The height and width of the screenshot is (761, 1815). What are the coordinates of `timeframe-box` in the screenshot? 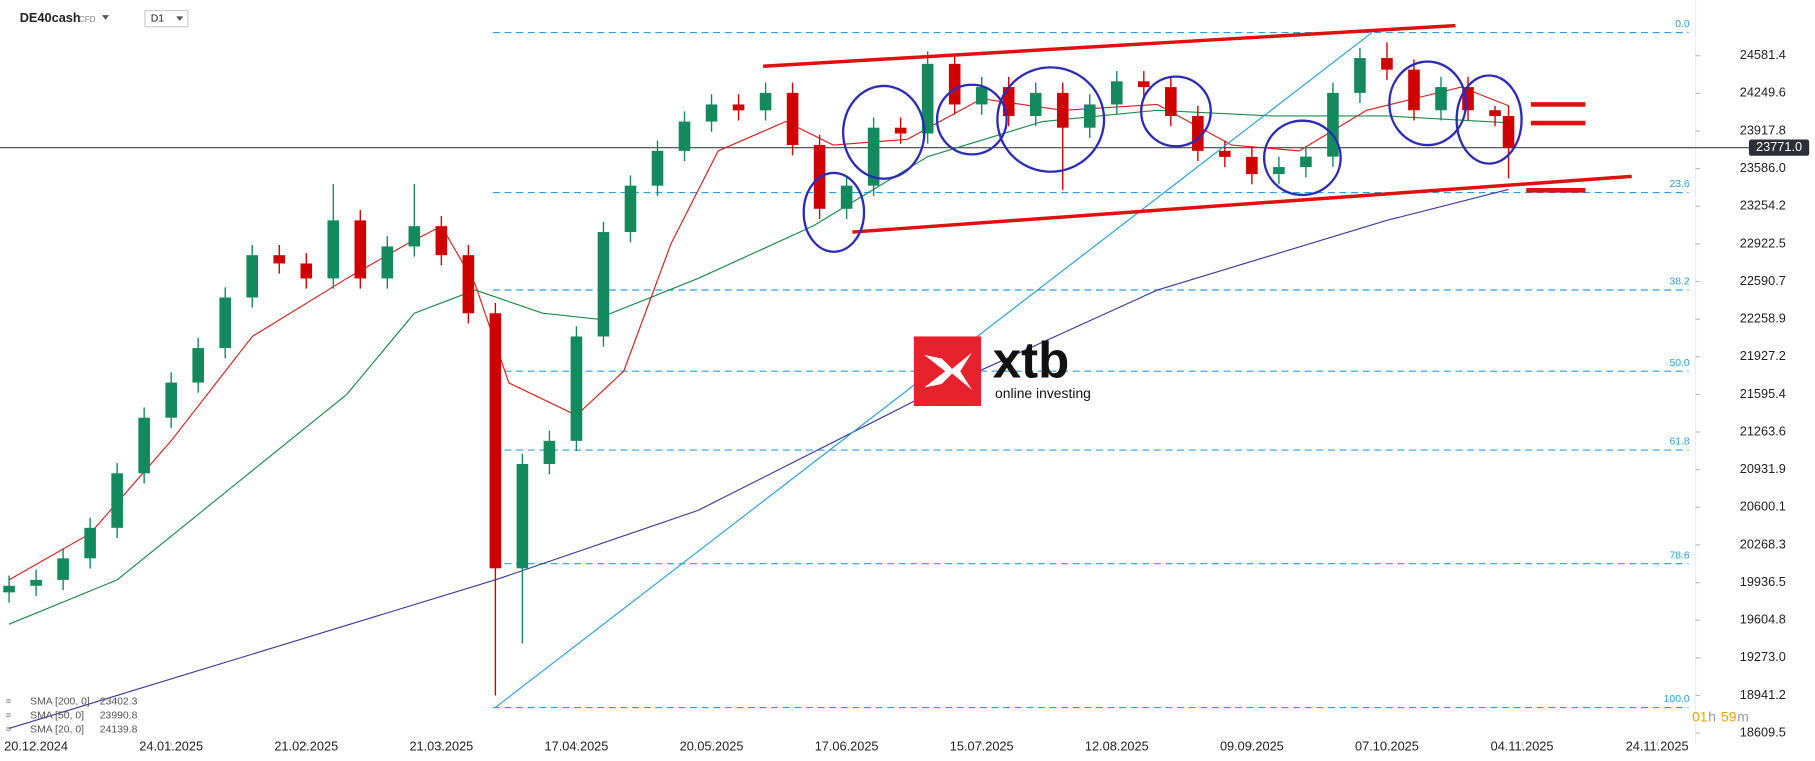 It's located at (166, 18).